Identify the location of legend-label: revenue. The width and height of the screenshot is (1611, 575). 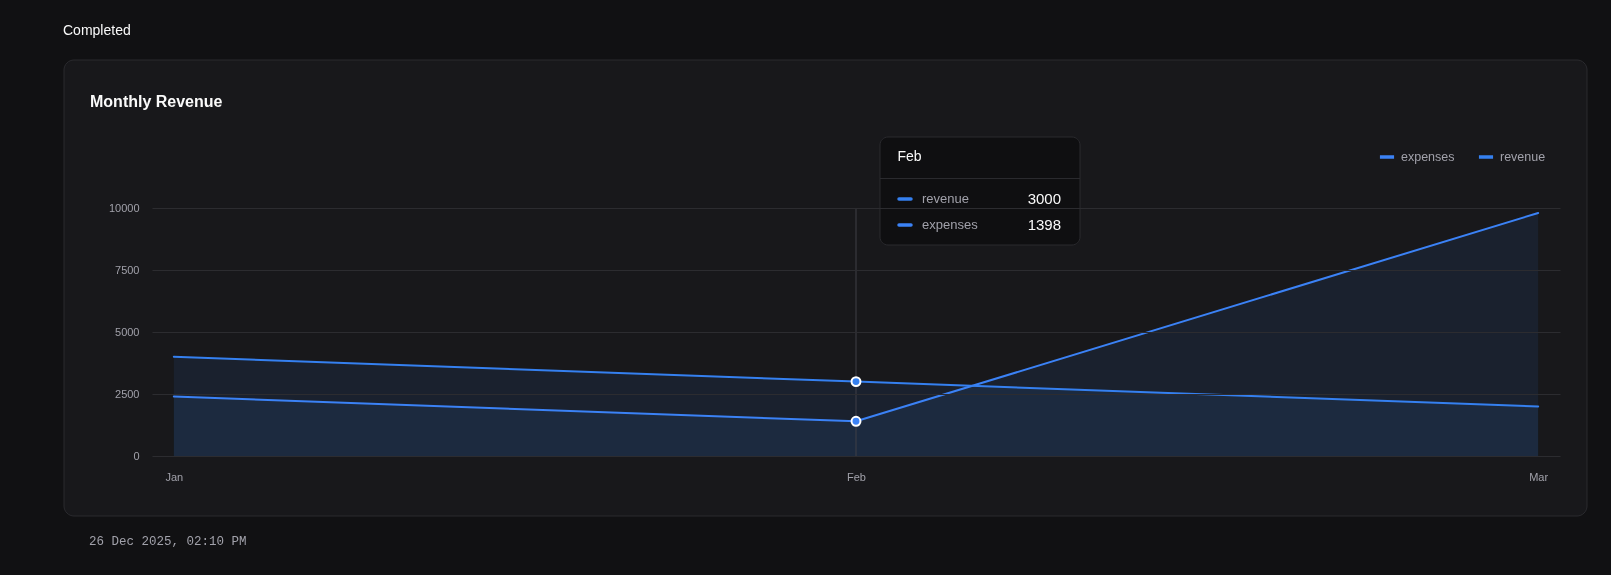
(945, 198).